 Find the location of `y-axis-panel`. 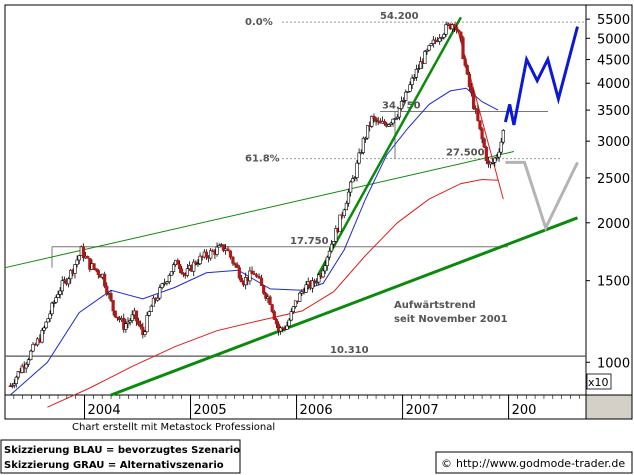

y-axis-panel is located at coordinates (609, 200).